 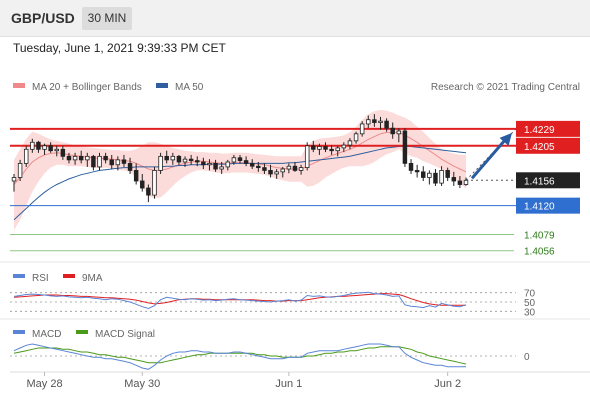 What do you see at coordinates (530, 294) in the screenshot?
I see `rsi-tick-label: 70` at bounding box center [530, 294].